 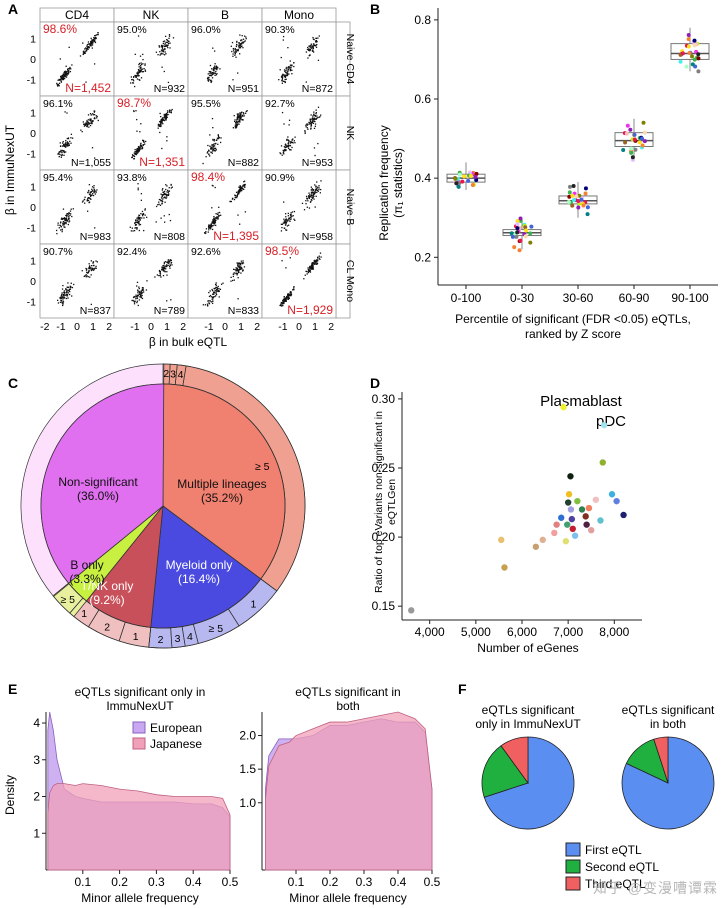 I want to click on a-xtick: 0, so click(x=299, y=327).